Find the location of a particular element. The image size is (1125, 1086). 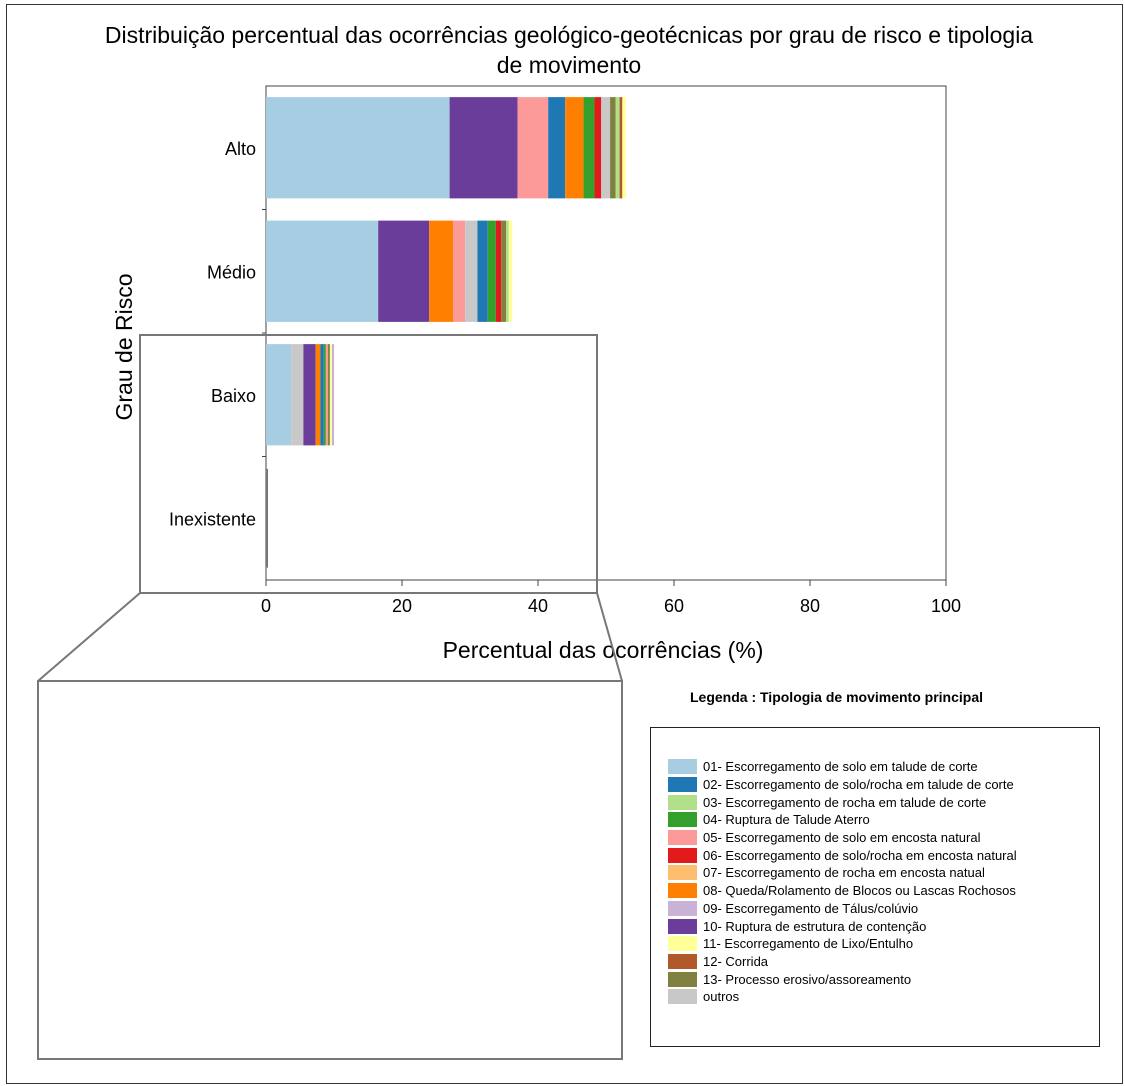

x-axis-label: Percentual das ocorrências (%) is located at coordinates (603, 650).